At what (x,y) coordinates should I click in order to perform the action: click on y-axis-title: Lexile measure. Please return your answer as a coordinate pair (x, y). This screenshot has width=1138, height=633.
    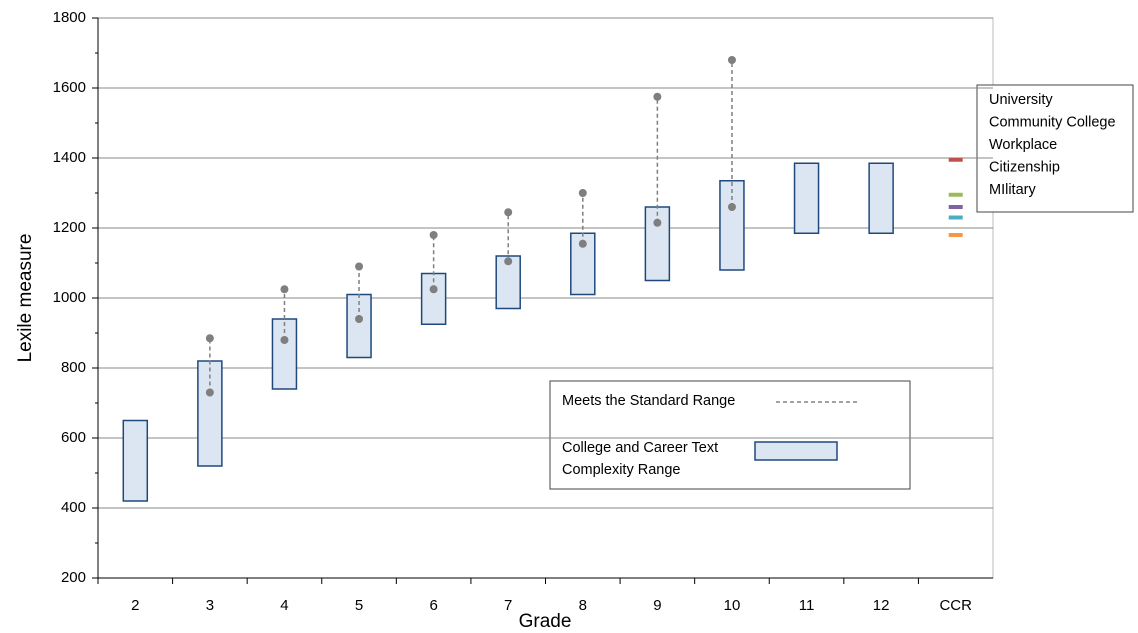
    Looking at the image, I should click on (25, 298).